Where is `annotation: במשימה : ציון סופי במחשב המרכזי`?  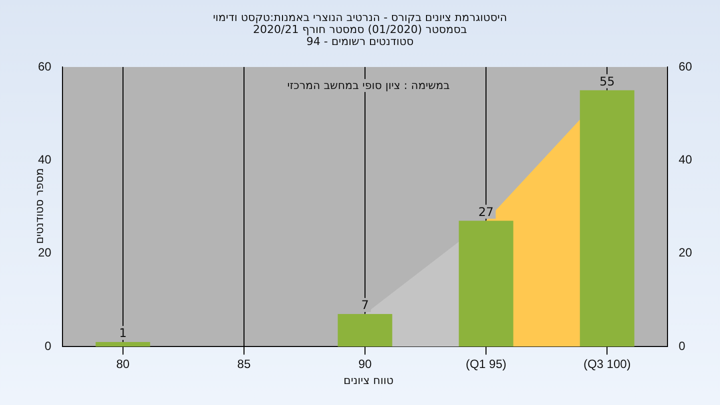
annotation: במשימה : ציון סופי במחשב המרכזי is located at coordinates (368, 85).